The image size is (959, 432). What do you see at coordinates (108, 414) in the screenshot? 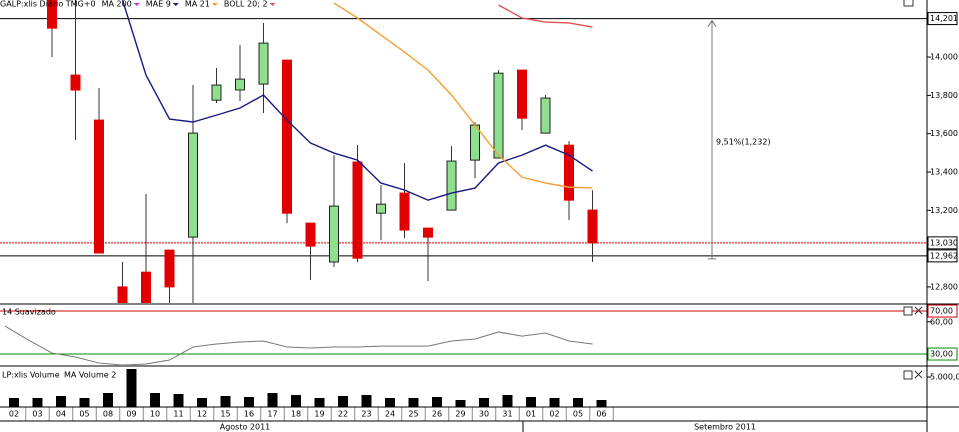
I see `x-tick-label: 08` at bounding box center [108, 414].